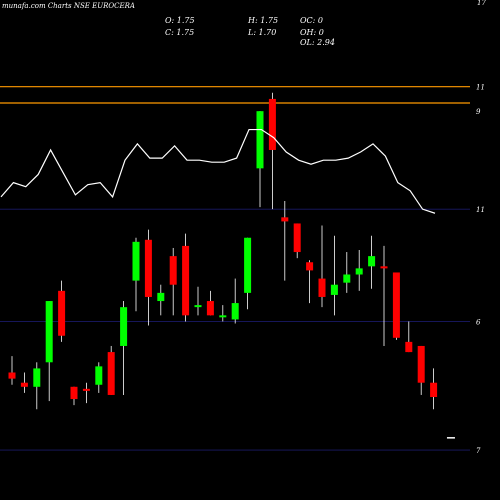  I want to click on y-axis-label-1: 9, so click(478, 112).